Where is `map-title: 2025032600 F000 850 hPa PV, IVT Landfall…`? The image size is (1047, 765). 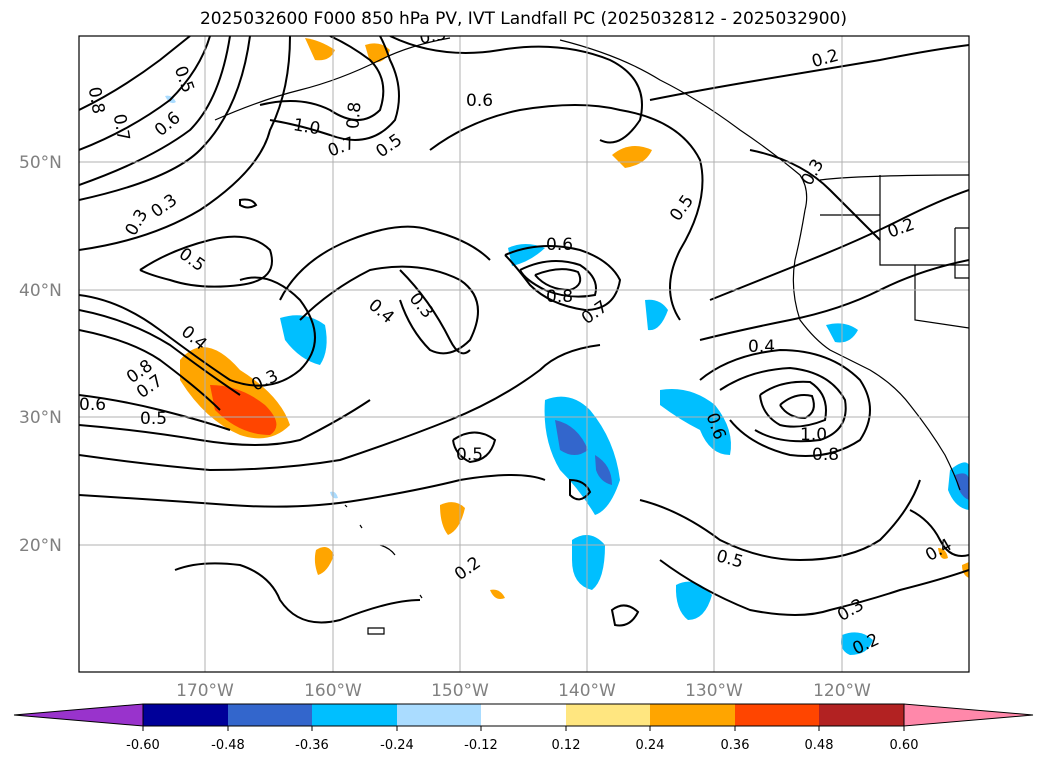
map-title: 2025032600 F000 850 hPa PV, IVT Landfall… is located at coordinates (523, 19).